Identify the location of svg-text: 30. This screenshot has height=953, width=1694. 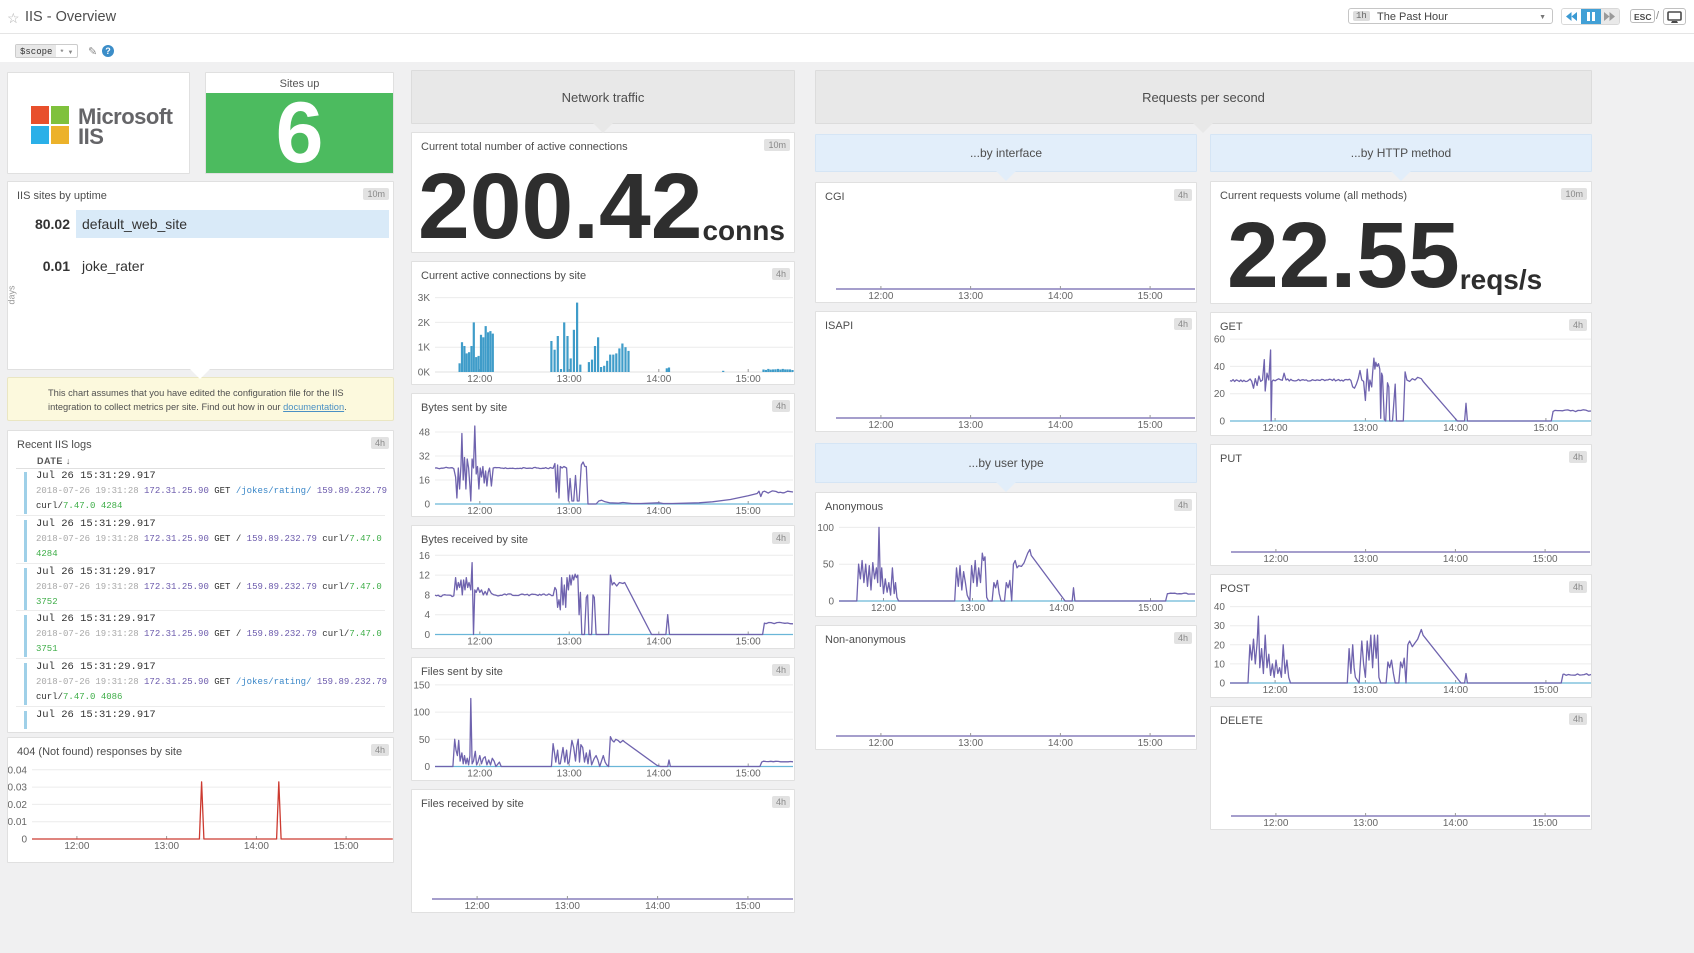
(1220, 626).